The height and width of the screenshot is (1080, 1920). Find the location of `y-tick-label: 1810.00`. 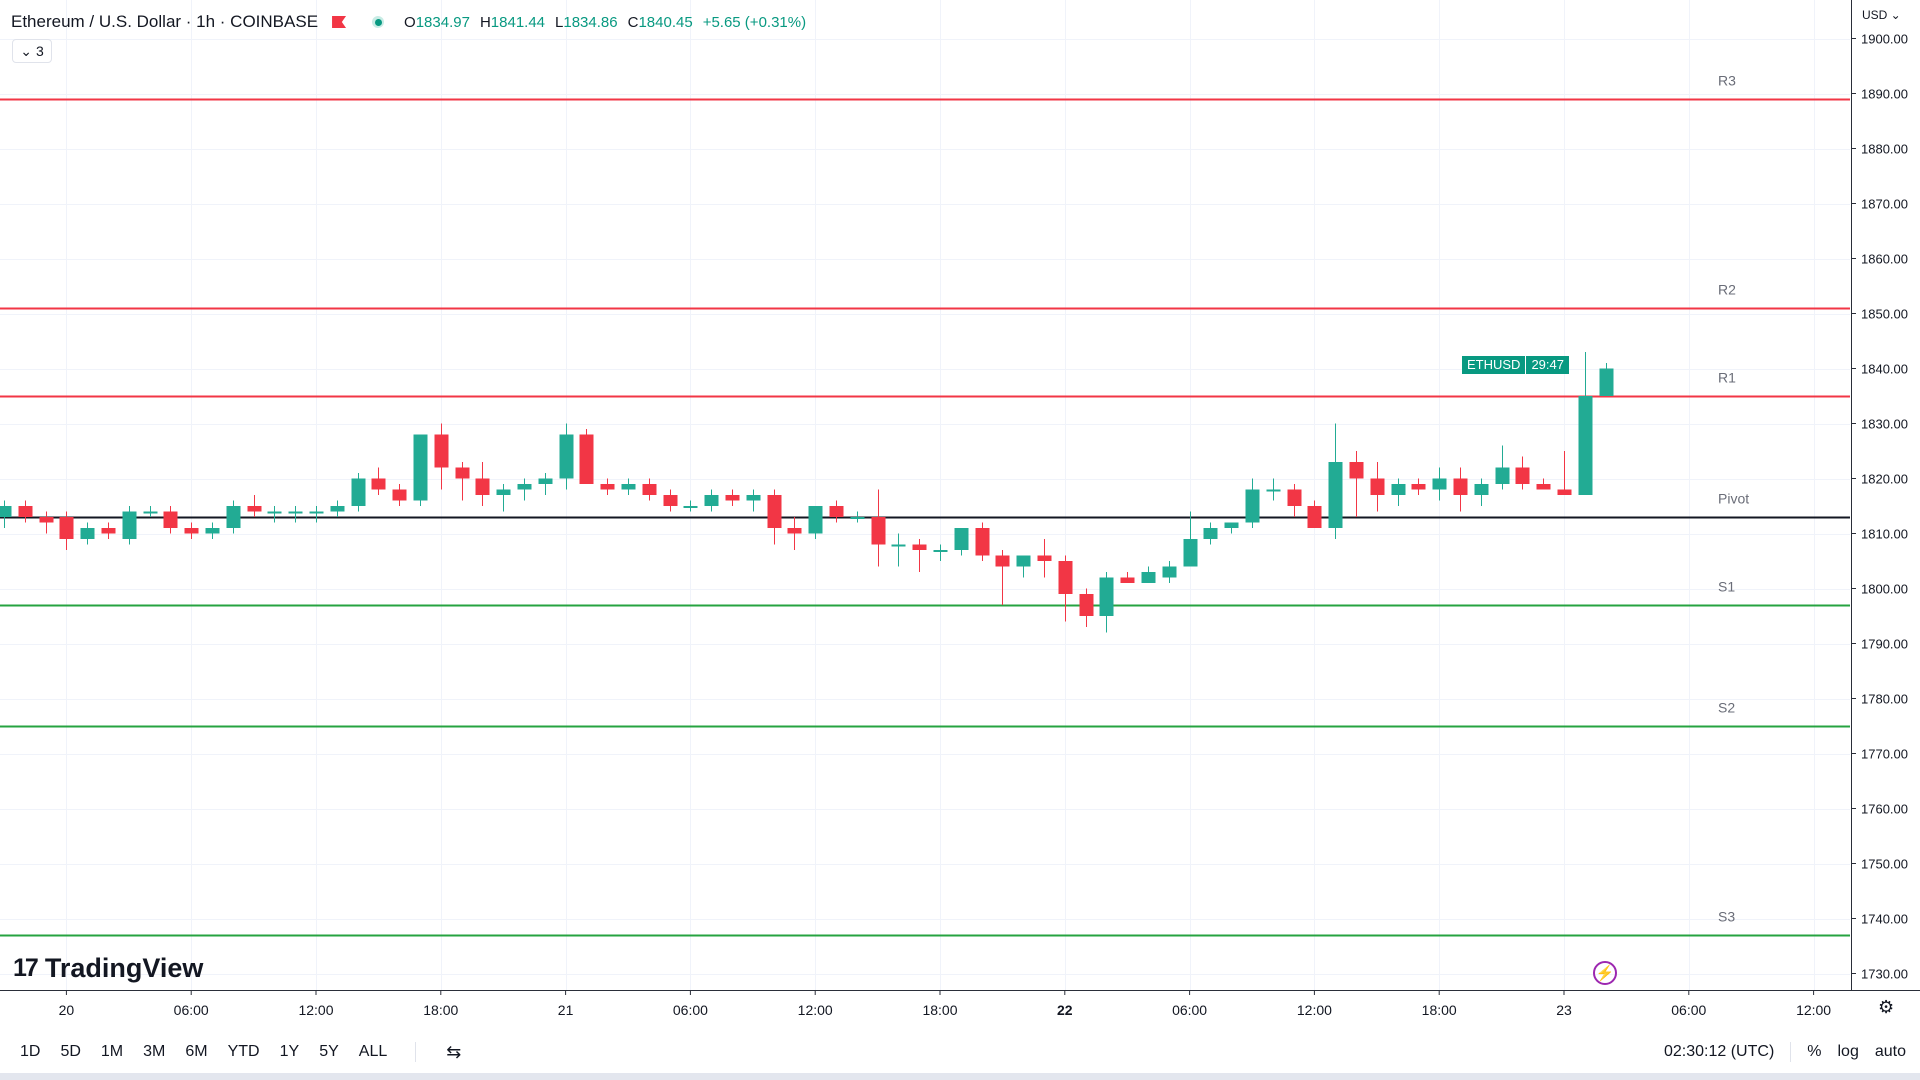

y-tick-label: 1810.00 is located at coordinates (1884, 534).